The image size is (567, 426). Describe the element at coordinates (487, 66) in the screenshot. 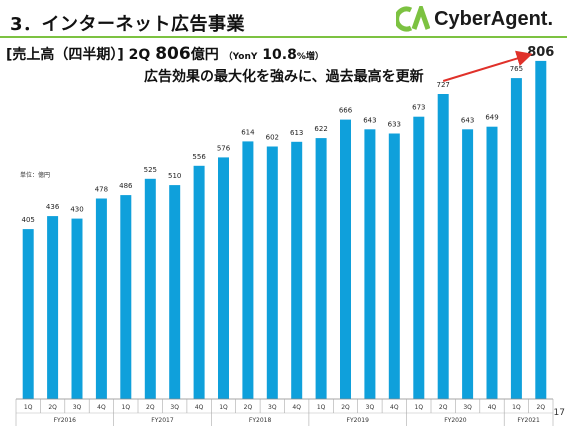

I see `growth-arrow` at that location.